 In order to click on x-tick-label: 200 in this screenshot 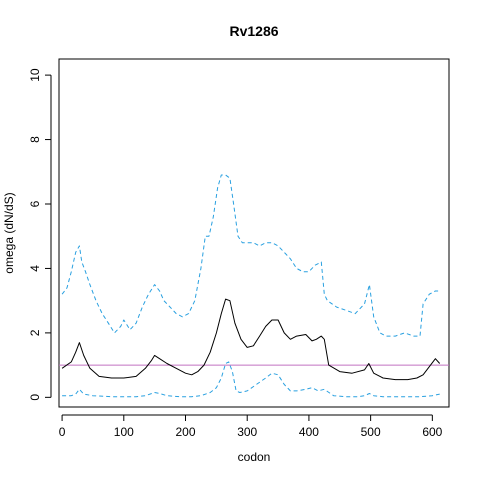, I will do `click(185, 432)`.